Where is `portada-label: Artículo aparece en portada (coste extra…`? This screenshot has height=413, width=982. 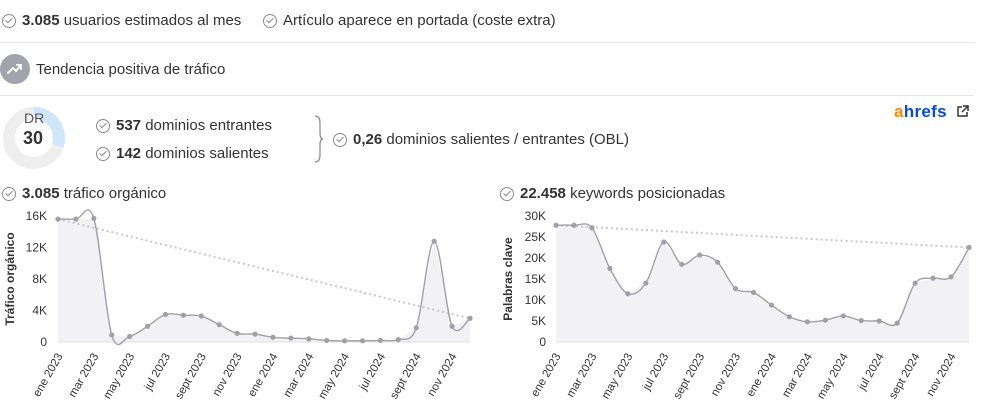 portada-label: Artículo aparece en portada (coste extra… is located at coordinates (419, 20).